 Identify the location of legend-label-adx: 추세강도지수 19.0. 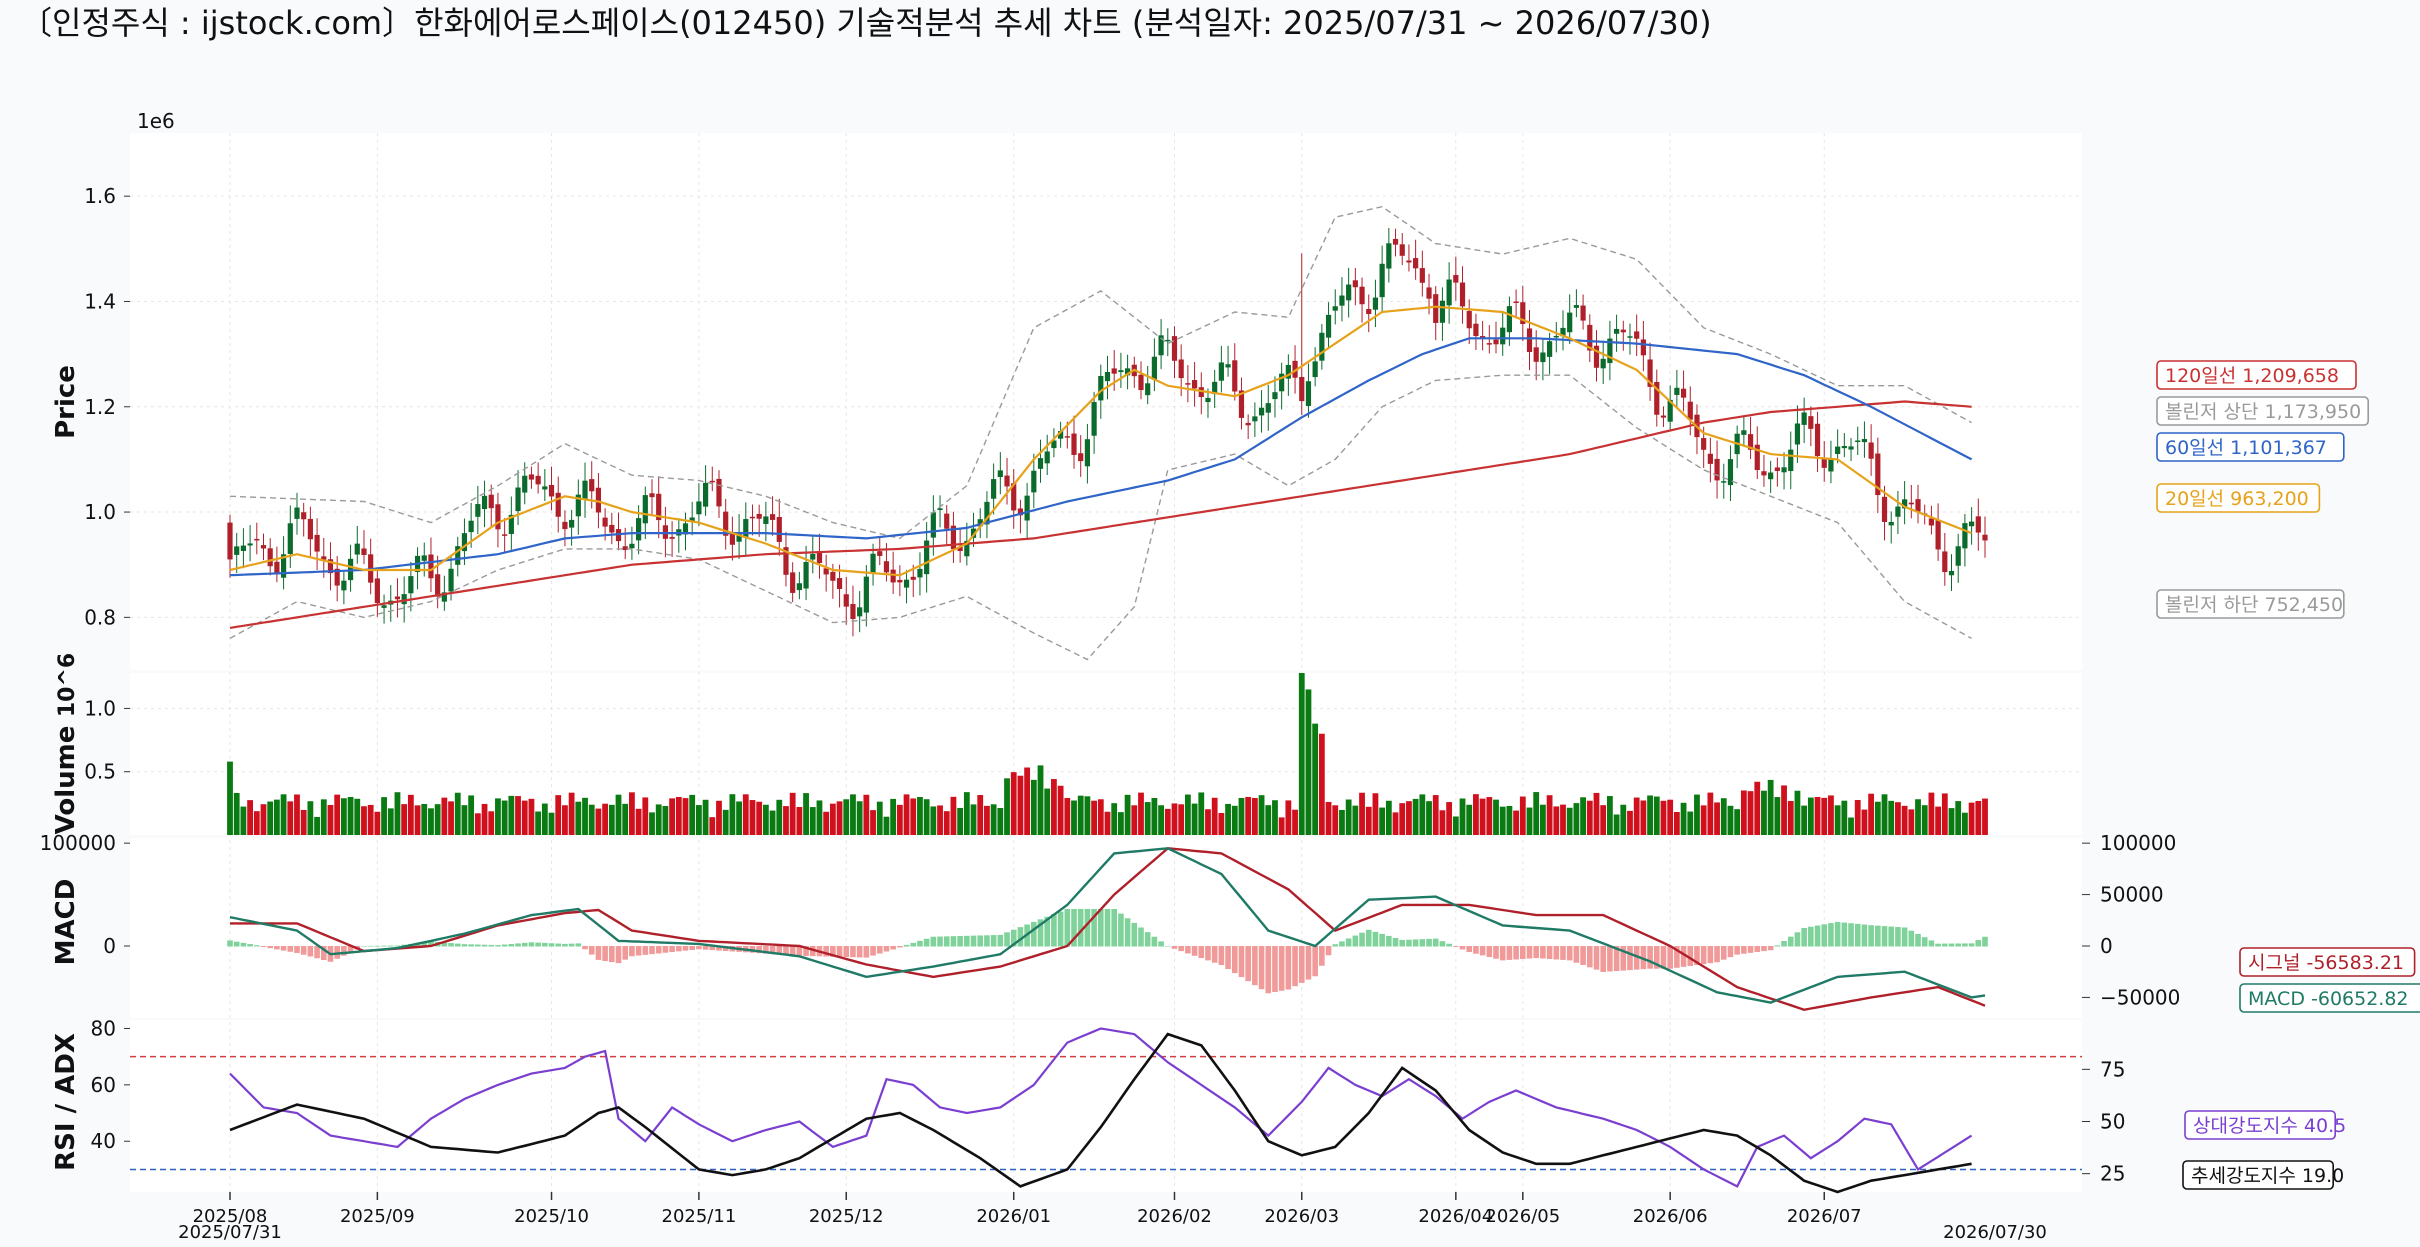
(2267, 1176).